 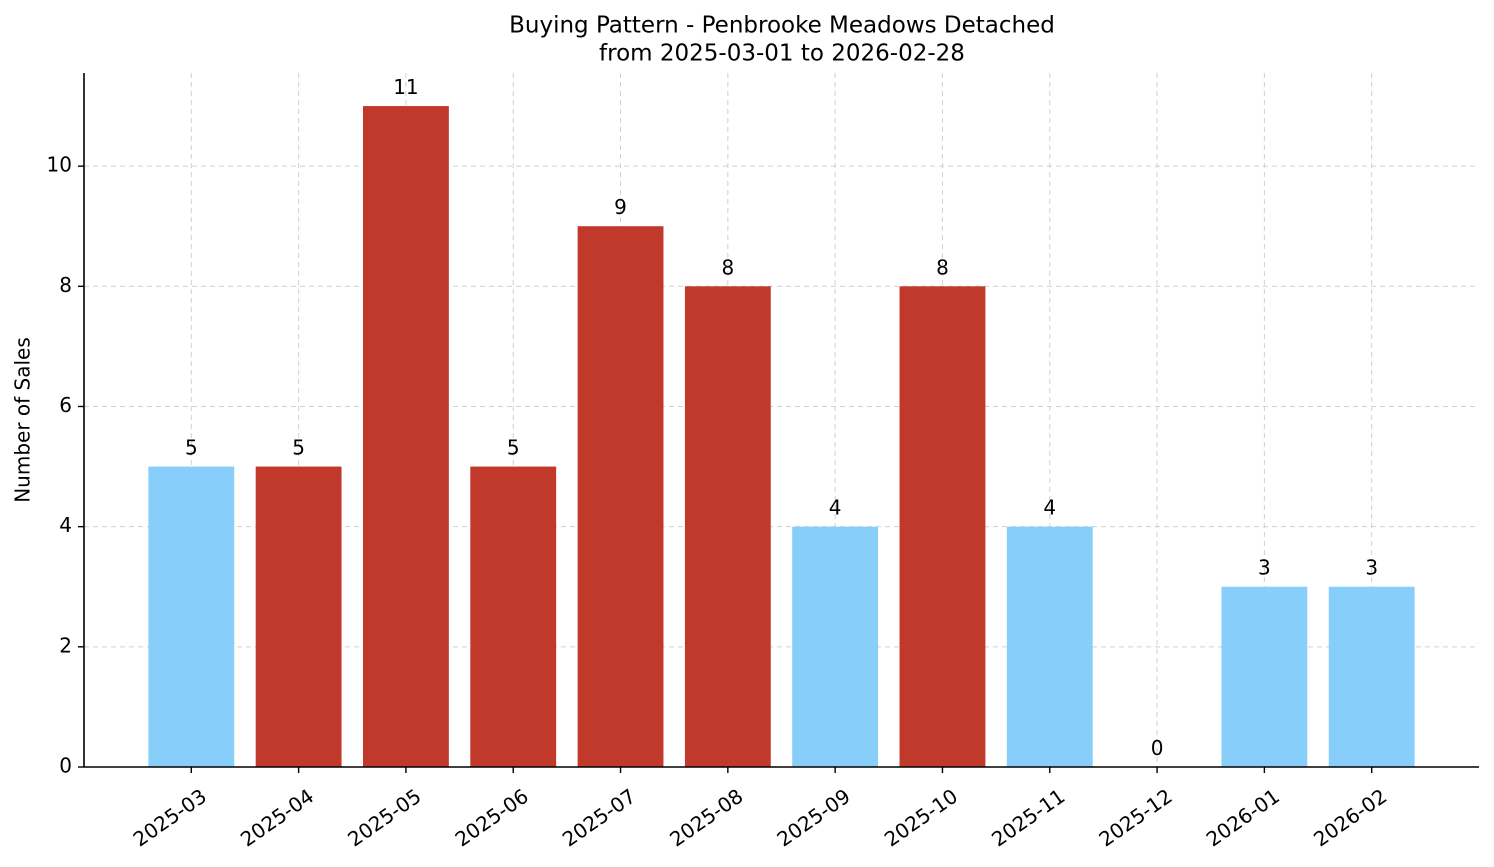 What do you see at coordinates (620, 207) in the screenshot?
I see `data-label: 9` at bounding box center [620, 207].